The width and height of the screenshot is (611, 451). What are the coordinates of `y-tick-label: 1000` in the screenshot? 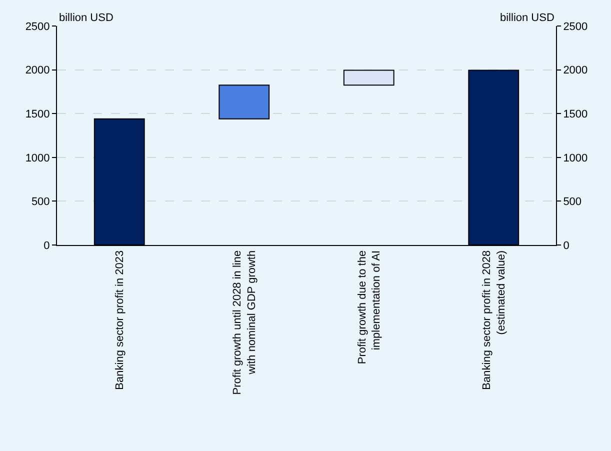 It's located at (37, 158).